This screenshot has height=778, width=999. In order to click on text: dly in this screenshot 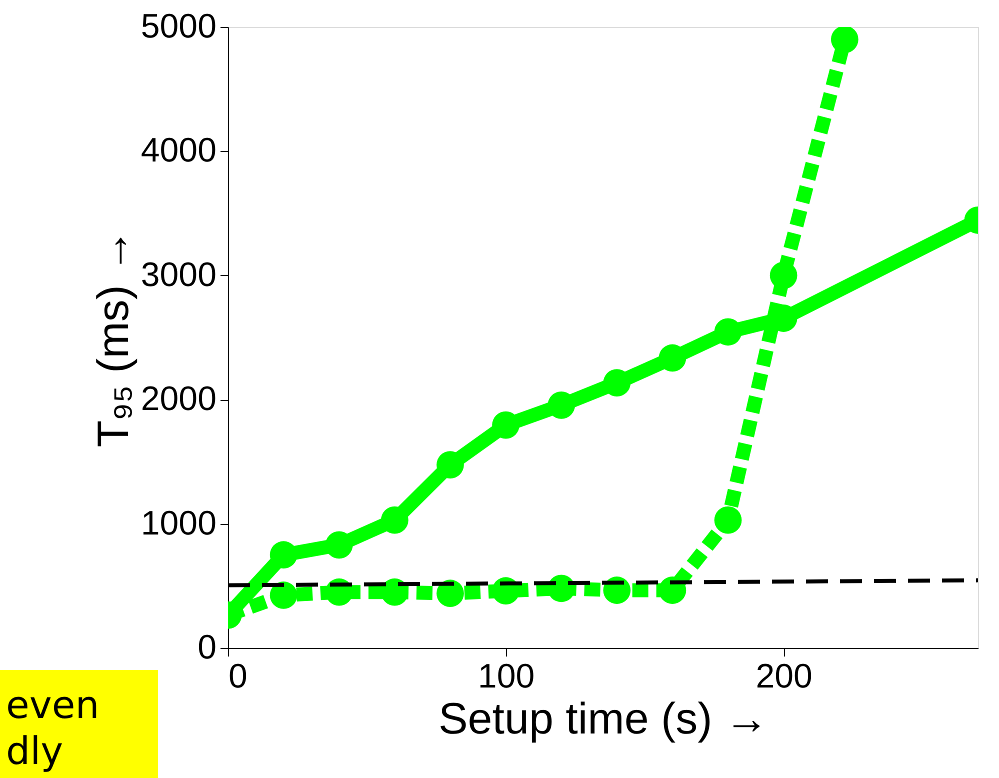, I will do `click(35, 751)`.